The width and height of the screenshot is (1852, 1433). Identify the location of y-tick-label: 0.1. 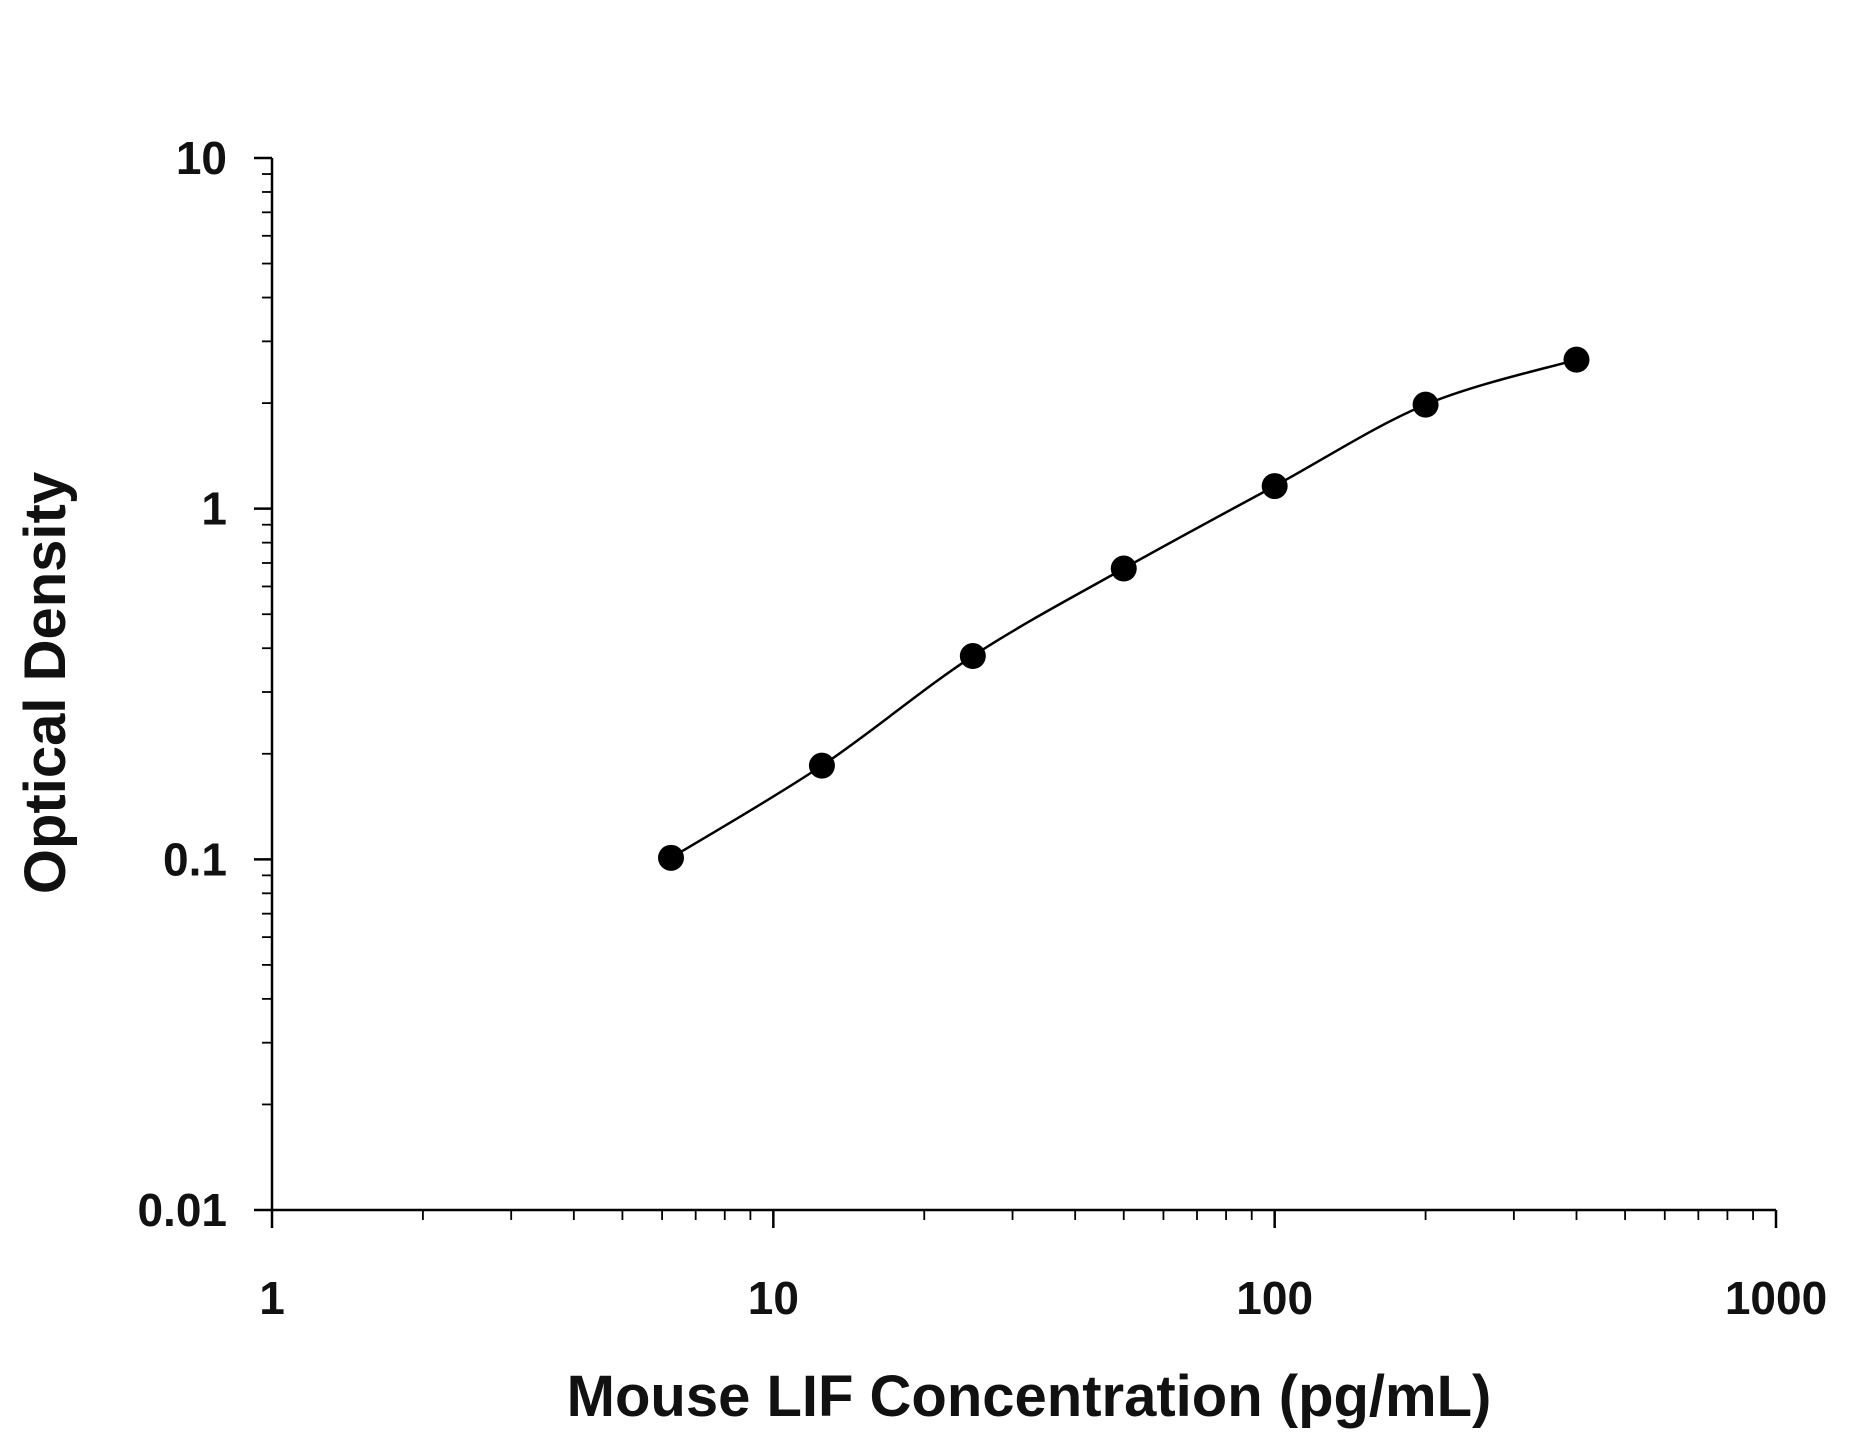
(195, 859).